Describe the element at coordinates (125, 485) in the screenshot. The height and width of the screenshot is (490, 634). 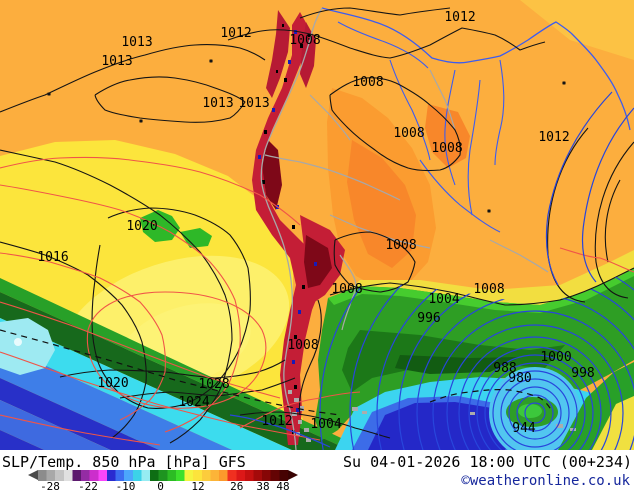
I see `colorbar-tick: -10` at that location.